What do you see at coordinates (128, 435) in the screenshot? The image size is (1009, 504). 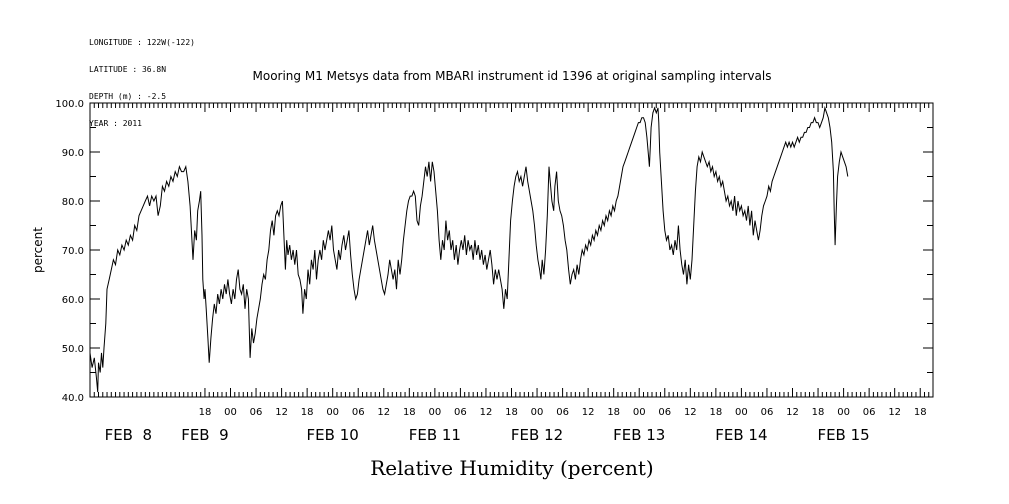 I see `date-label: FEB 8` at bounding box center [128, 435].